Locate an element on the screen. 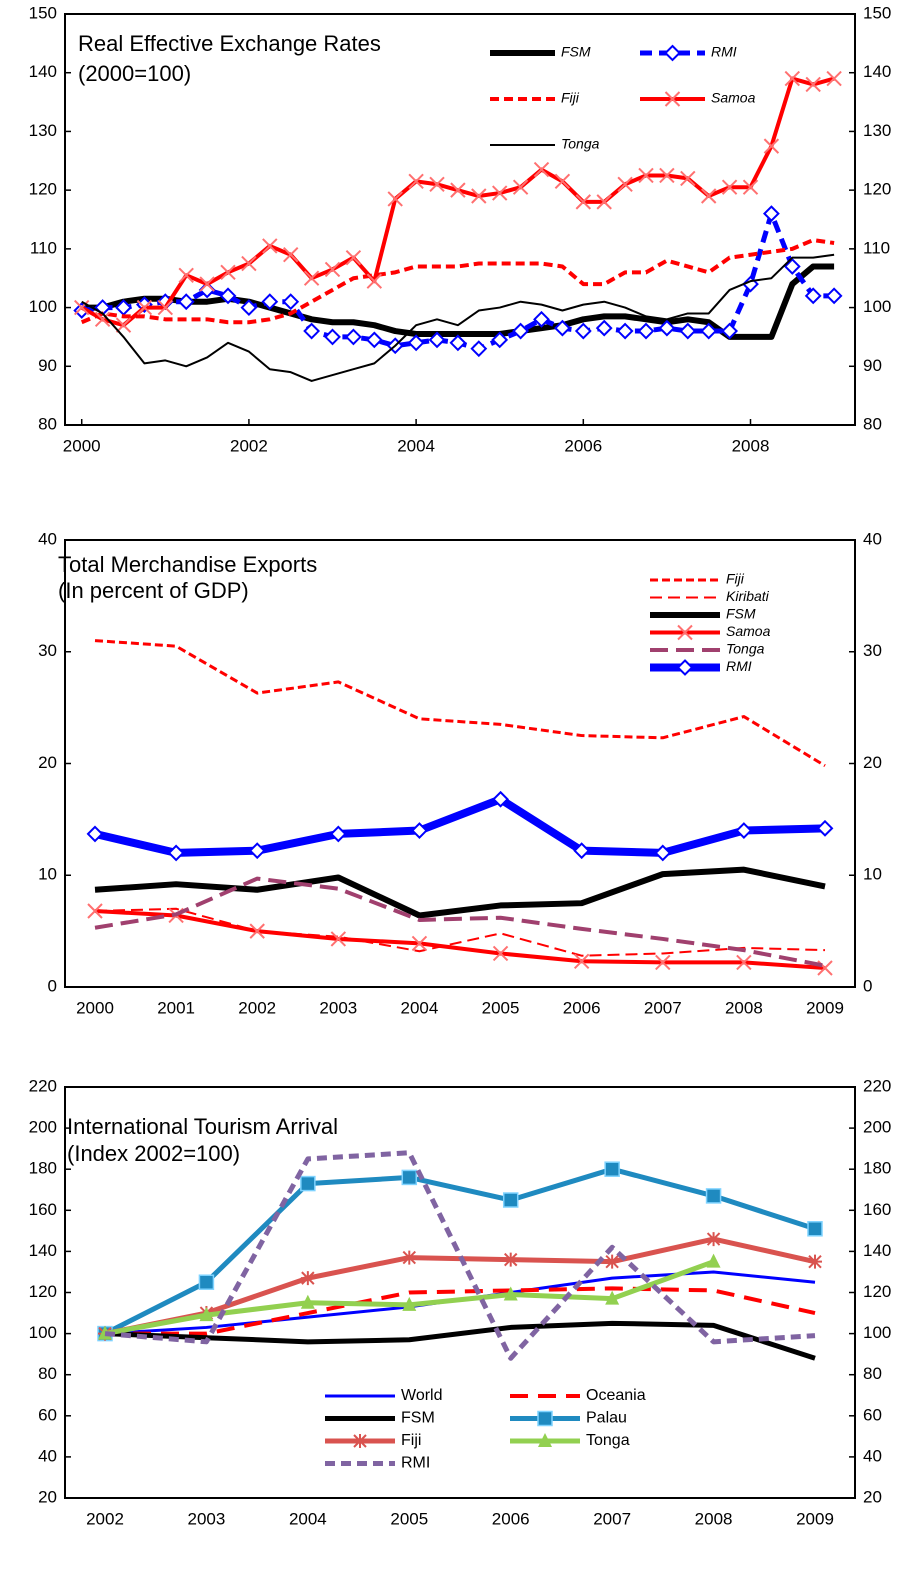 This screenshot has width=916, height=1569. y-tick-label: 160 is located at coordinates (43, 1209).